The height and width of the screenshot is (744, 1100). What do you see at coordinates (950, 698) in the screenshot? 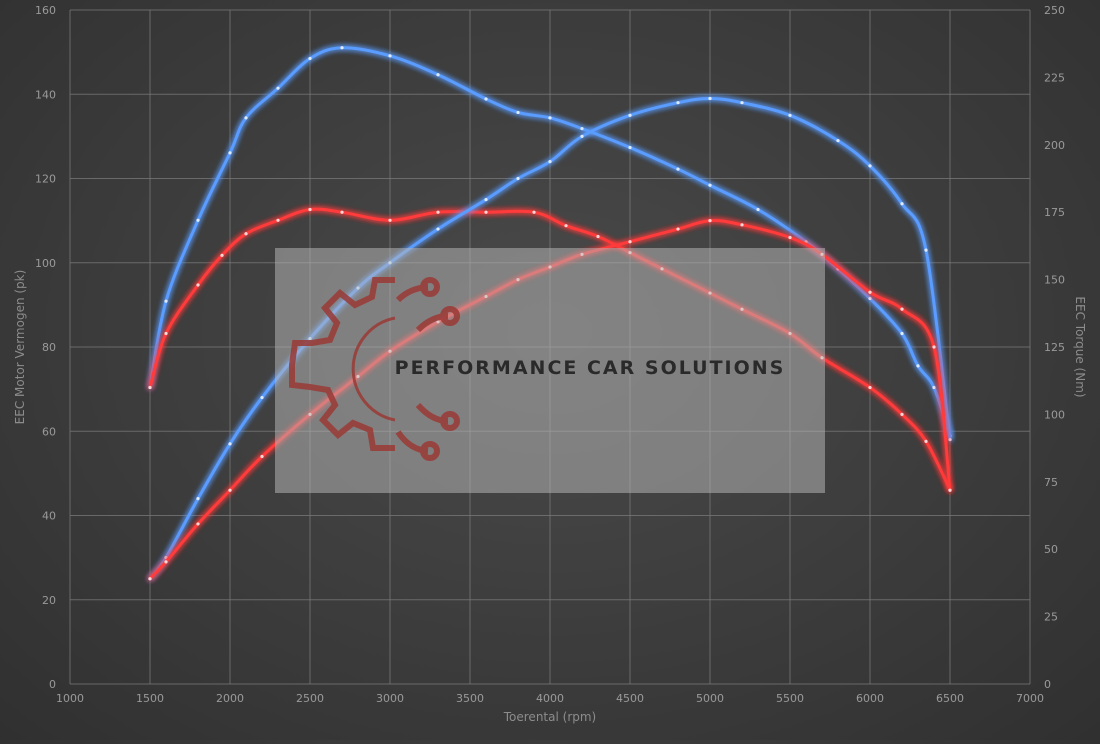
I see `x-tick-label: 6500` at bounding box center [950, 698].